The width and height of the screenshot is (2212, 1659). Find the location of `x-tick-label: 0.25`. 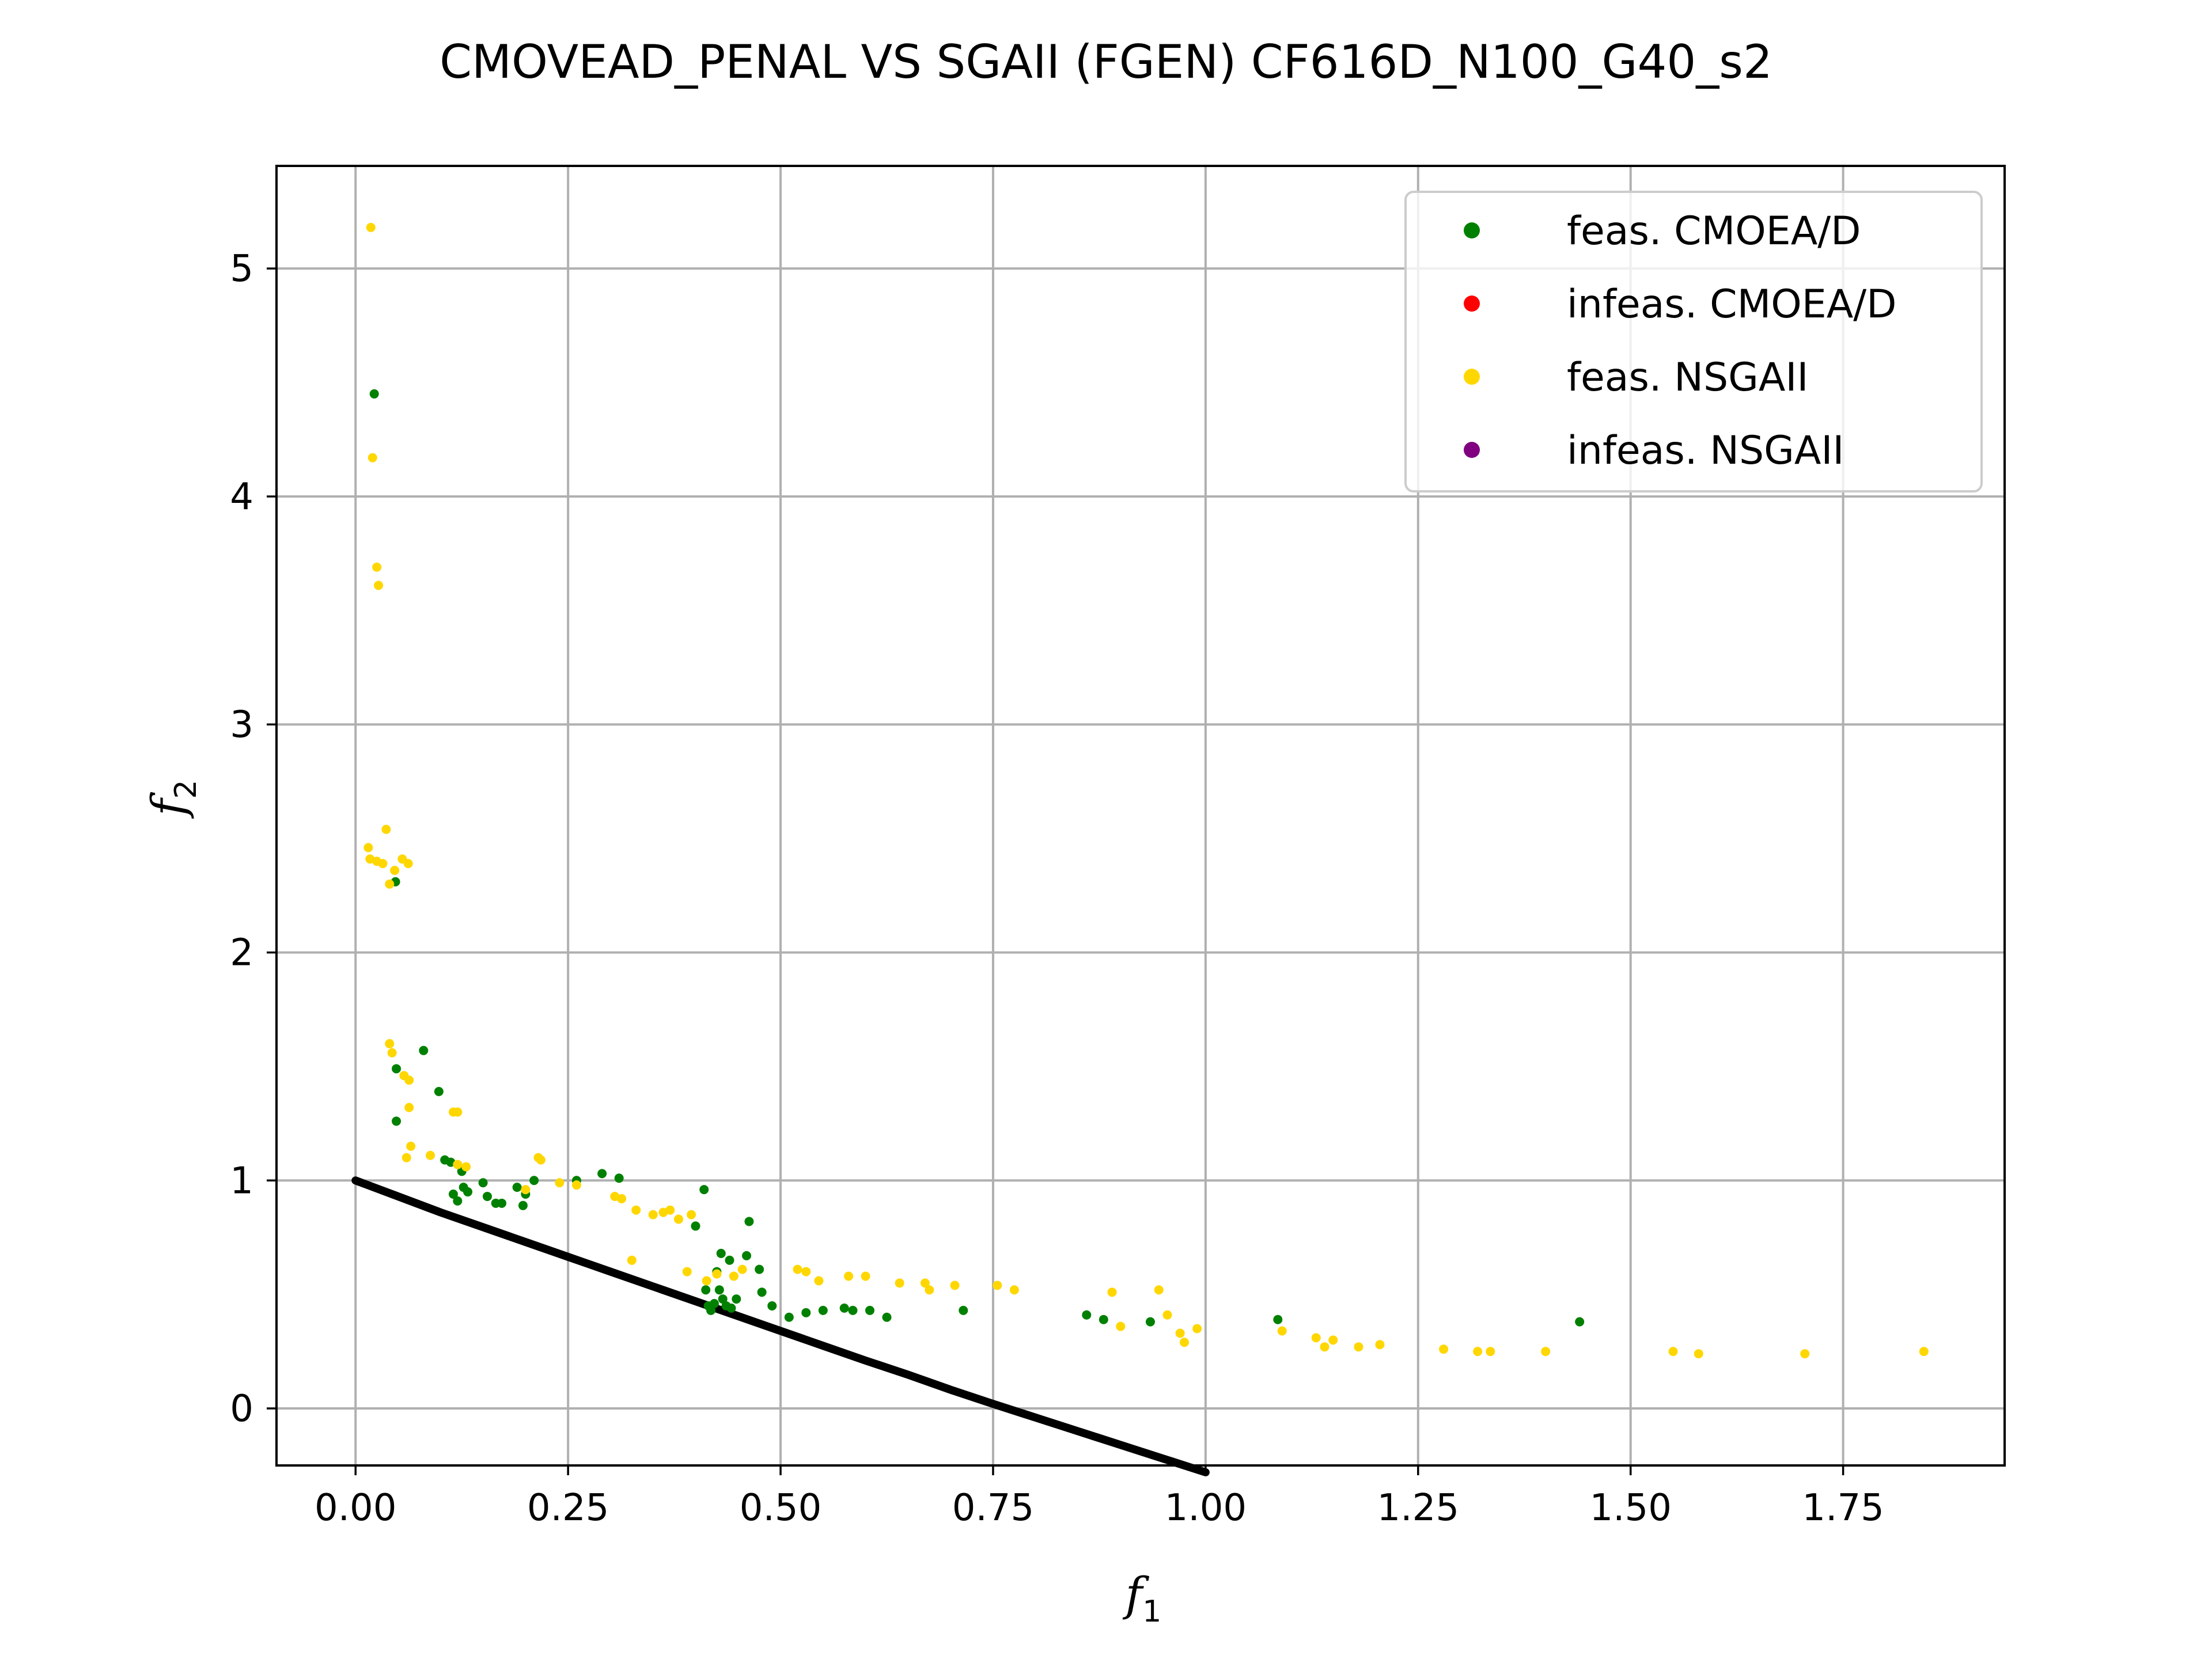

x-tick-label: 0.25 is located at coordinates (568, 1508).